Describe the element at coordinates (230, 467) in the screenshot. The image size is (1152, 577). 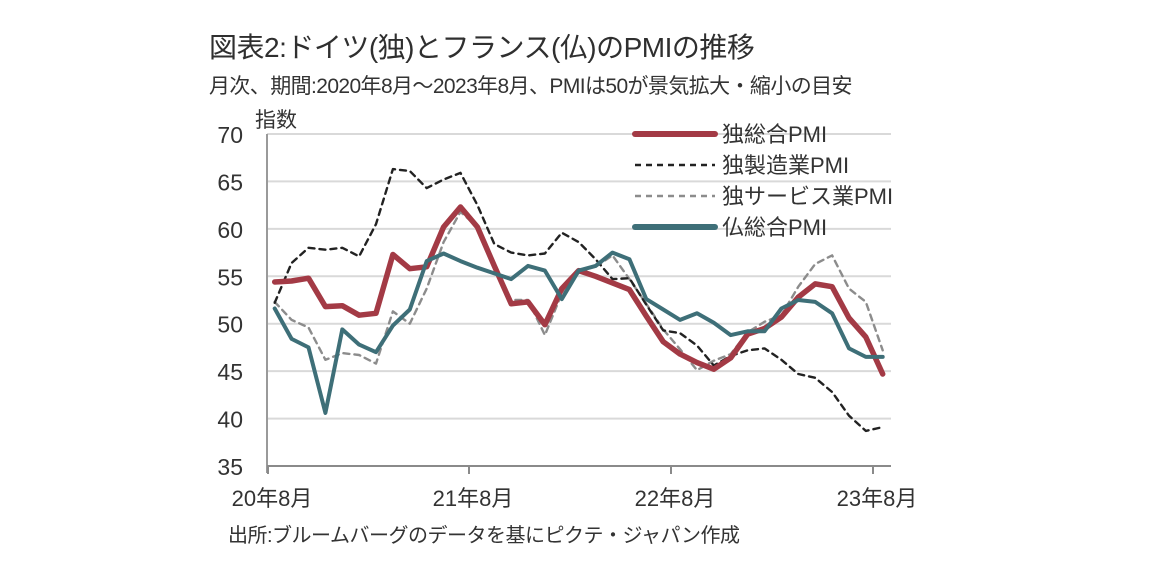
I see `y-tick-label: 35` at that location.